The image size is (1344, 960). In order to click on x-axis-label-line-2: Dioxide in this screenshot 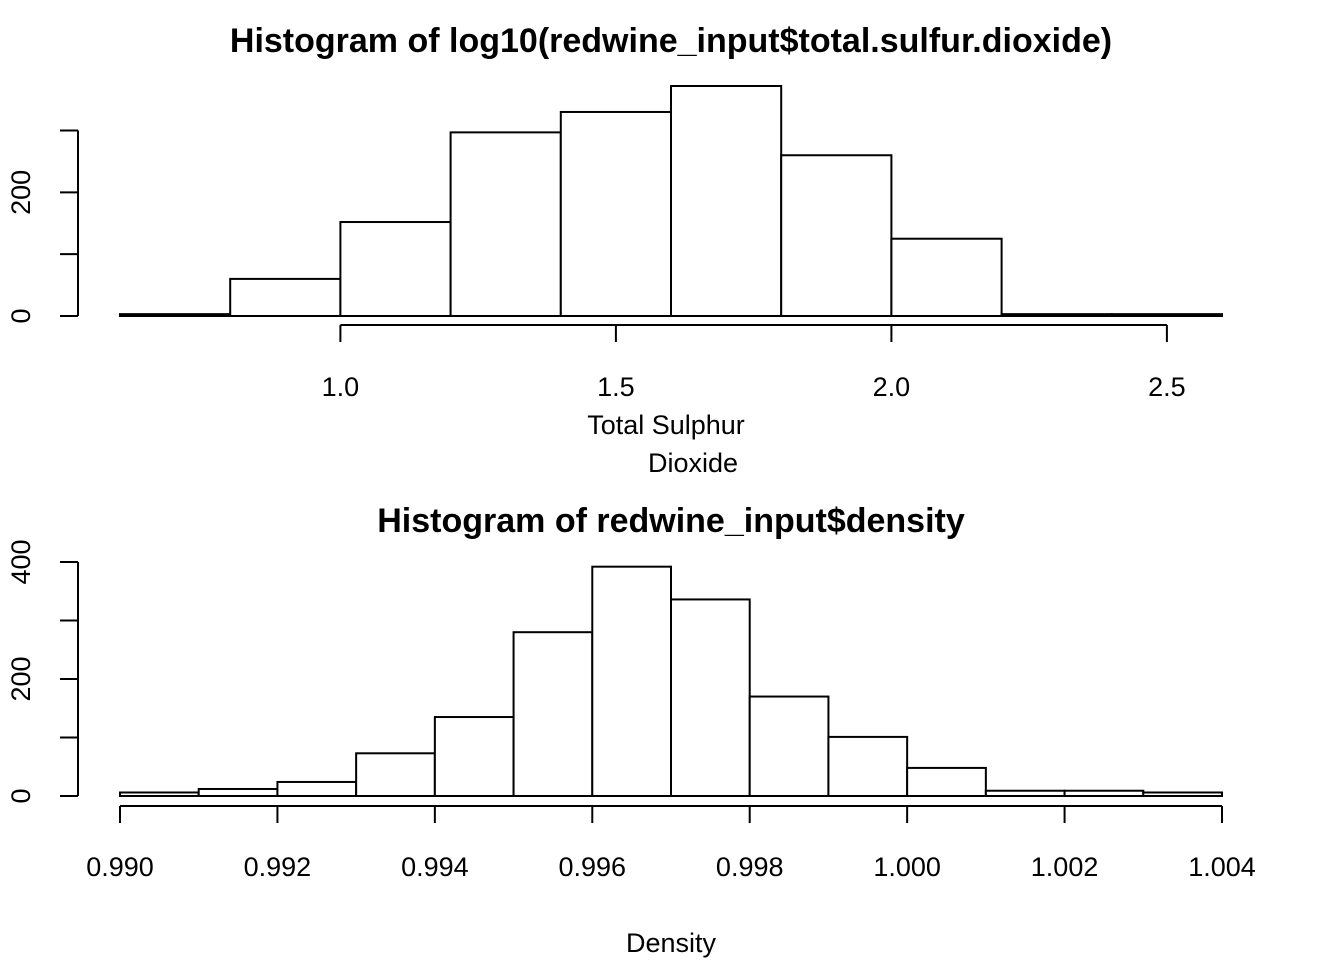, I will do `click(693, 463)`.